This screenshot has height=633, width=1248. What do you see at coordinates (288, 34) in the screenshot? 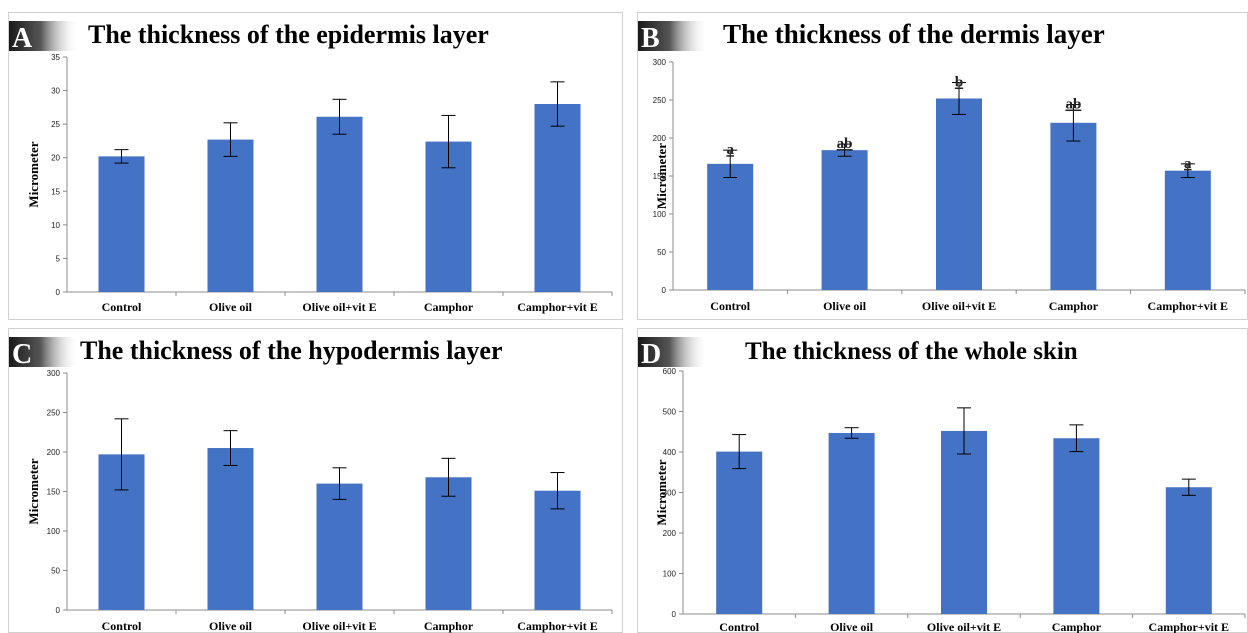
I see `chart-title: The thickness of the epidermis layer` at bounding box center [288, 34].